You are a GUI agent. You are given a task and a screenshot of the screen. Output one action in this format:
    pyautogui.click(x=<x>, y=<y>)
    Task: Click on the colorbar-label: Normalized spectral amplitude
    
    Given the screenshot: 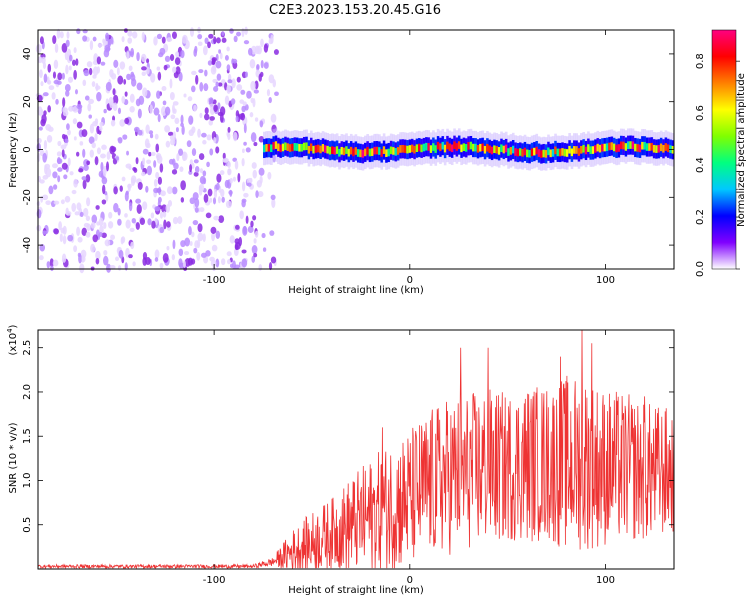 What is the action you would take?
    pyautogui.click(x=741, y=150)
    